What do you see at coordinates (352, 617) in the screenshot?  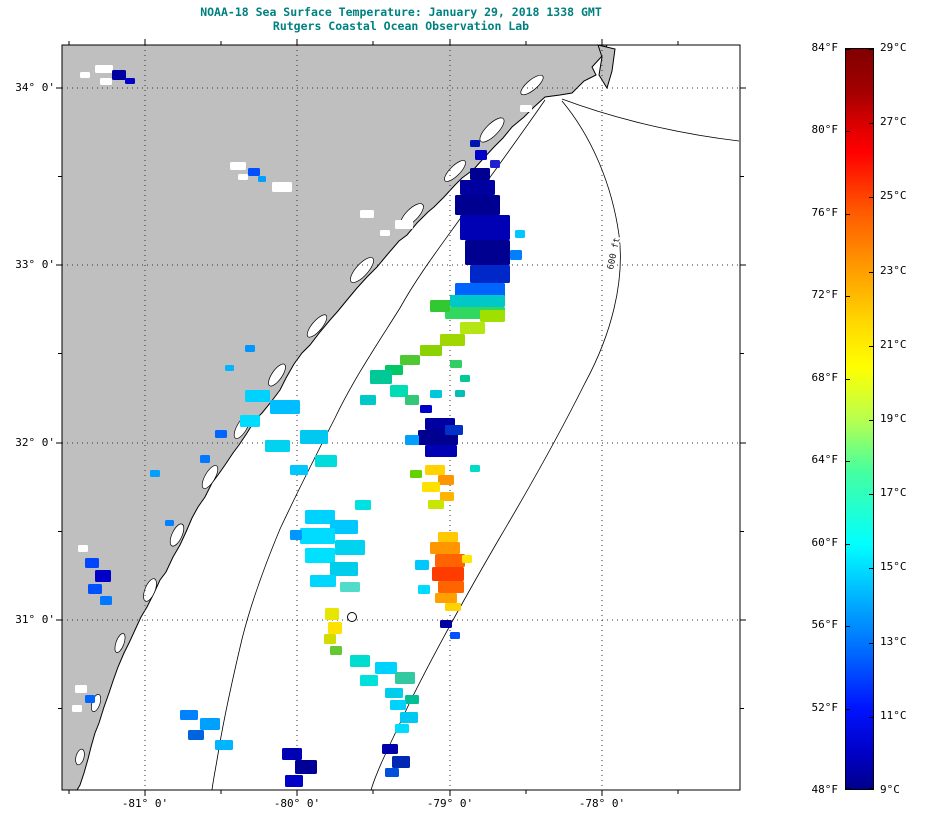 I see `station-marker` at bounding box center [352, 617].